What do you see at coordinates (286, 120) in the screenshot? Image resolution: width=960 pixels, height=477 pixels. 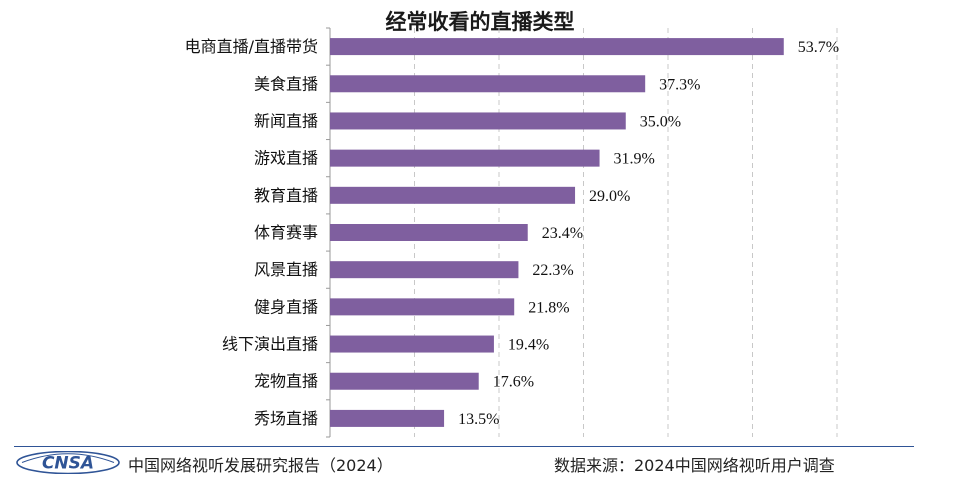 I see `category-label: 新闻直播` at bounding box center [286, 120].